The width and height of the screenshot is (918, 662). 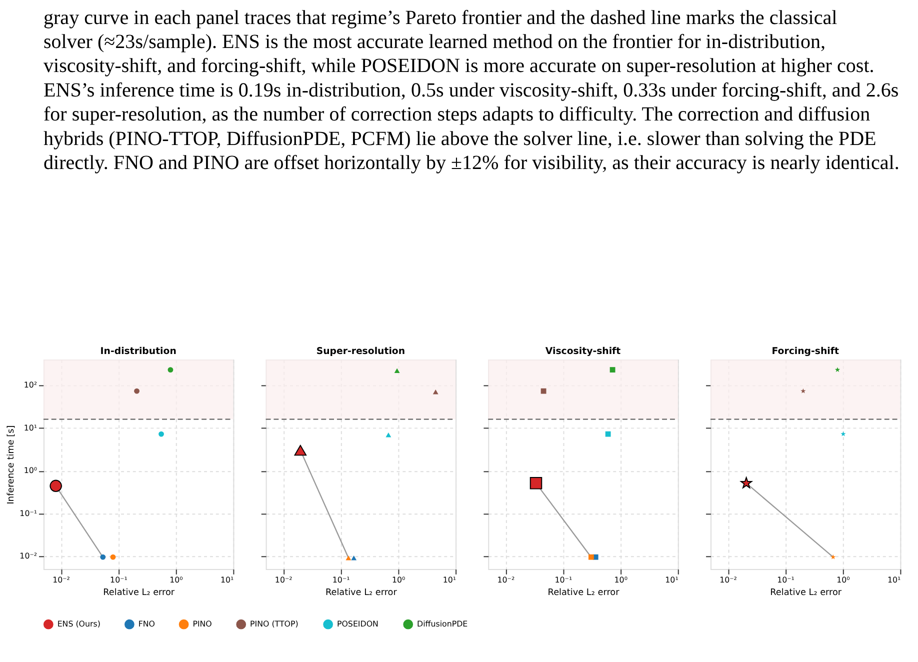 I want to click on text: solver (≈23s/sample). ENS is the most accurate learned method on the frontier for in-distribution,, so click(x=434, y=41).